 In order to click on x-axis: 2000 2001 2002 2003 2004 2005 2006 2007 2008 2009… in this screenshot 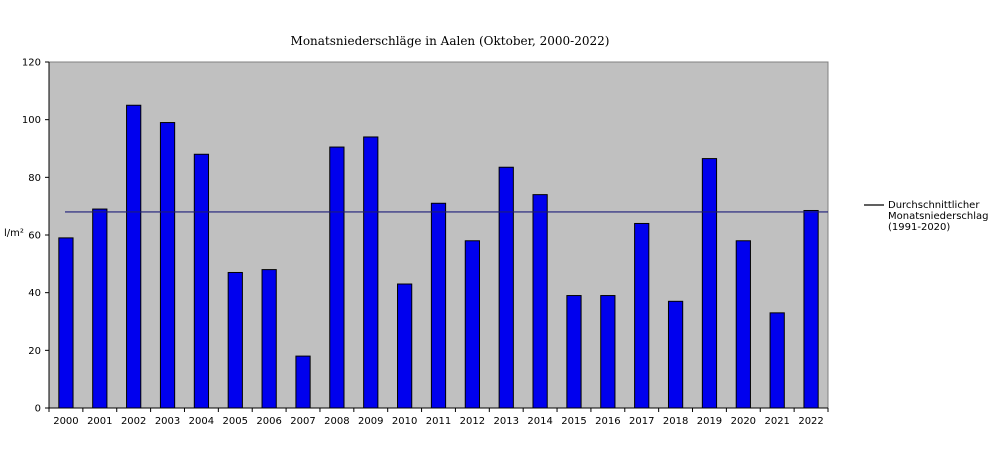, I will do `click(438, 417)`.